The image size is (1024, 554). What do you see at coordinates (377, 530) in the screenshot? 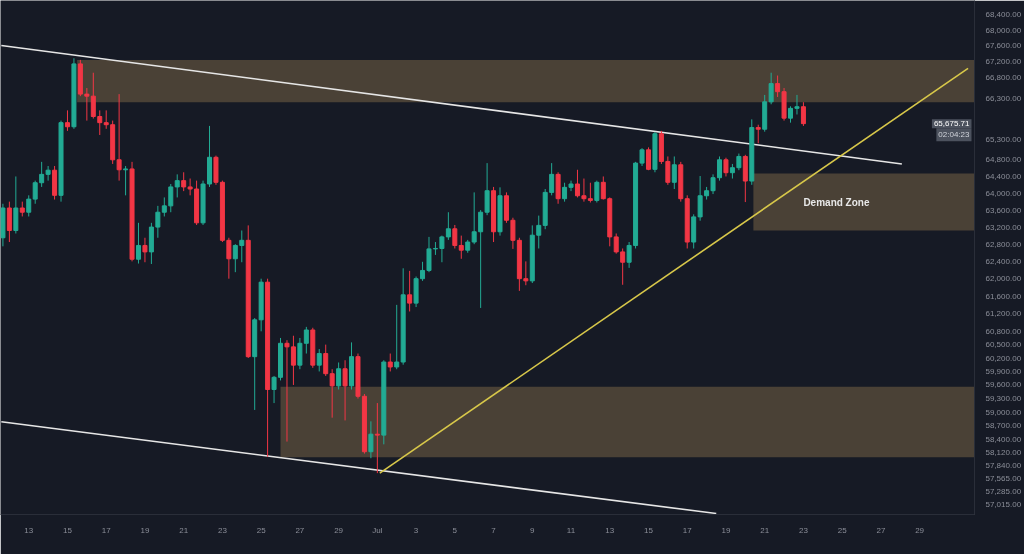
I see `x-tick-label: Jul` at bounding box center [377, 530].